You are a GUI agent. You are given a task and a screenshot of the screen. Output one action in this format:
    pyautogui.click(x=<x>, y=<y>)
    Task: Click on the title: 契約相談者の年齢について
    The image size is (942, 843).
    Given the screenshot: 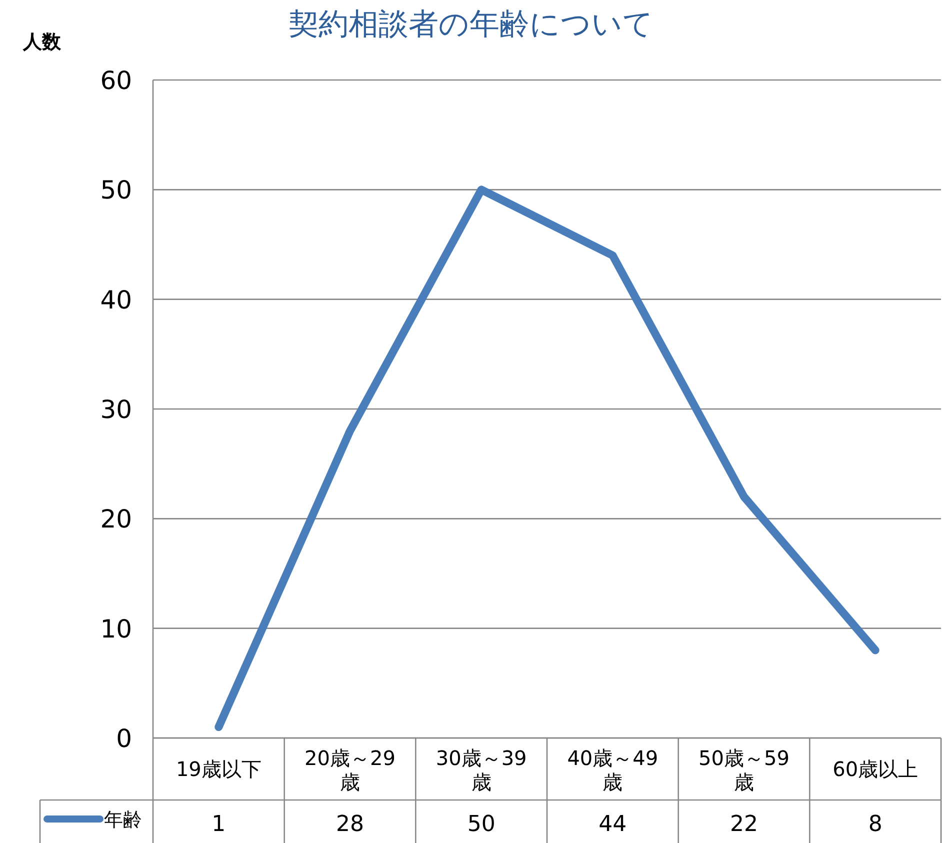 What is the action you would take?
    pyautogui.click(x=471, y=24)
    